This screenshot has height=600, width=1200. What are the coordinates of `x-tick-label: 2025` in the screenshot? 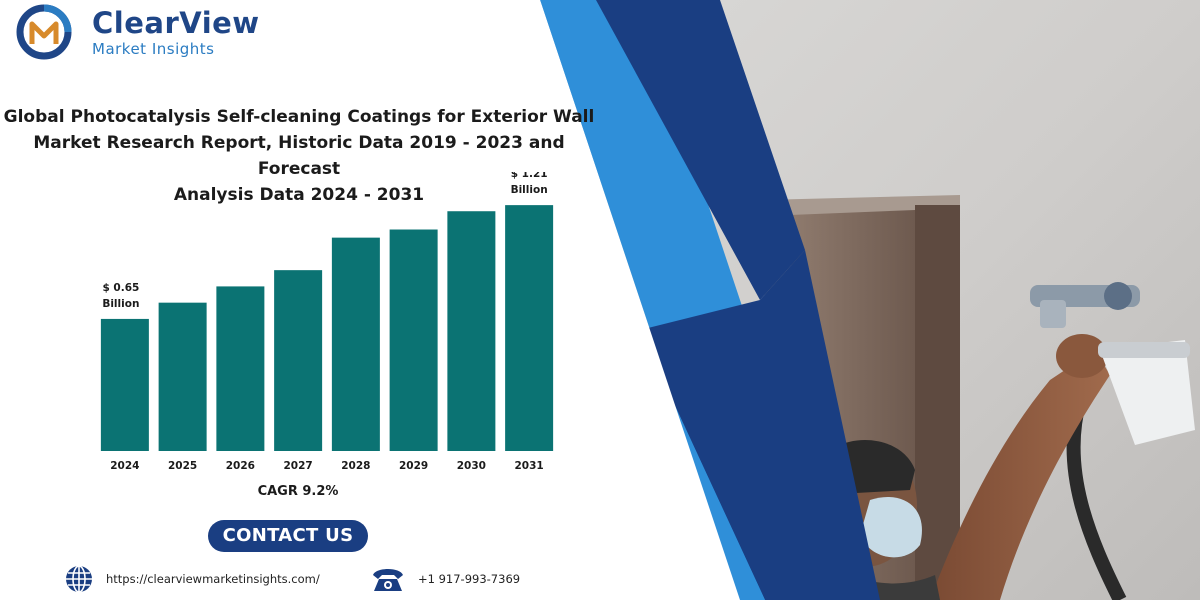 It's located at (182, 466).